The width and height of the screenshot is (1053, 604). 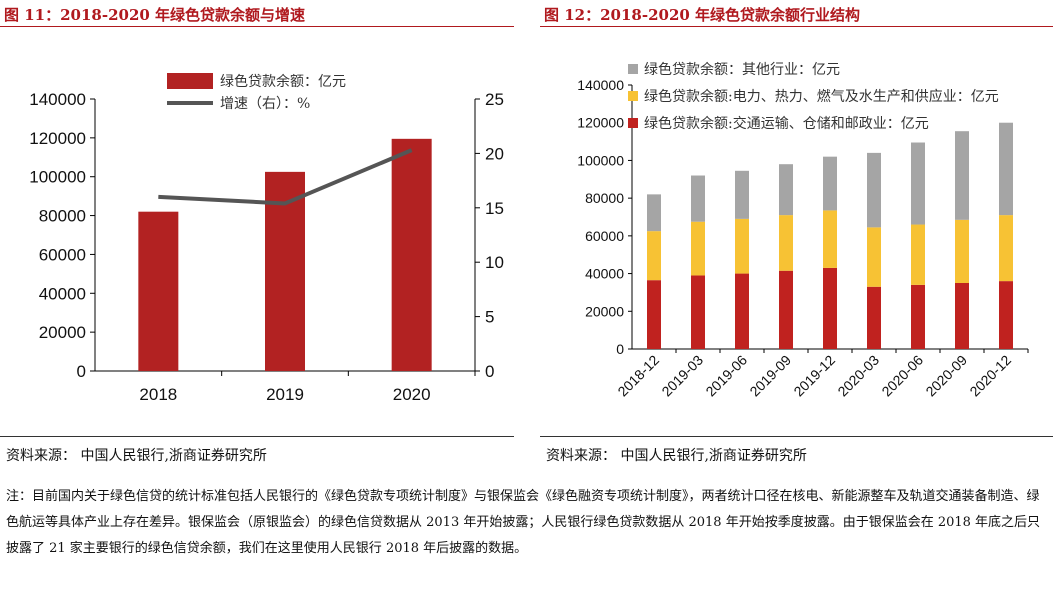 I want to click on x-tick-label: 2020-06, so click(x=902, y=376).